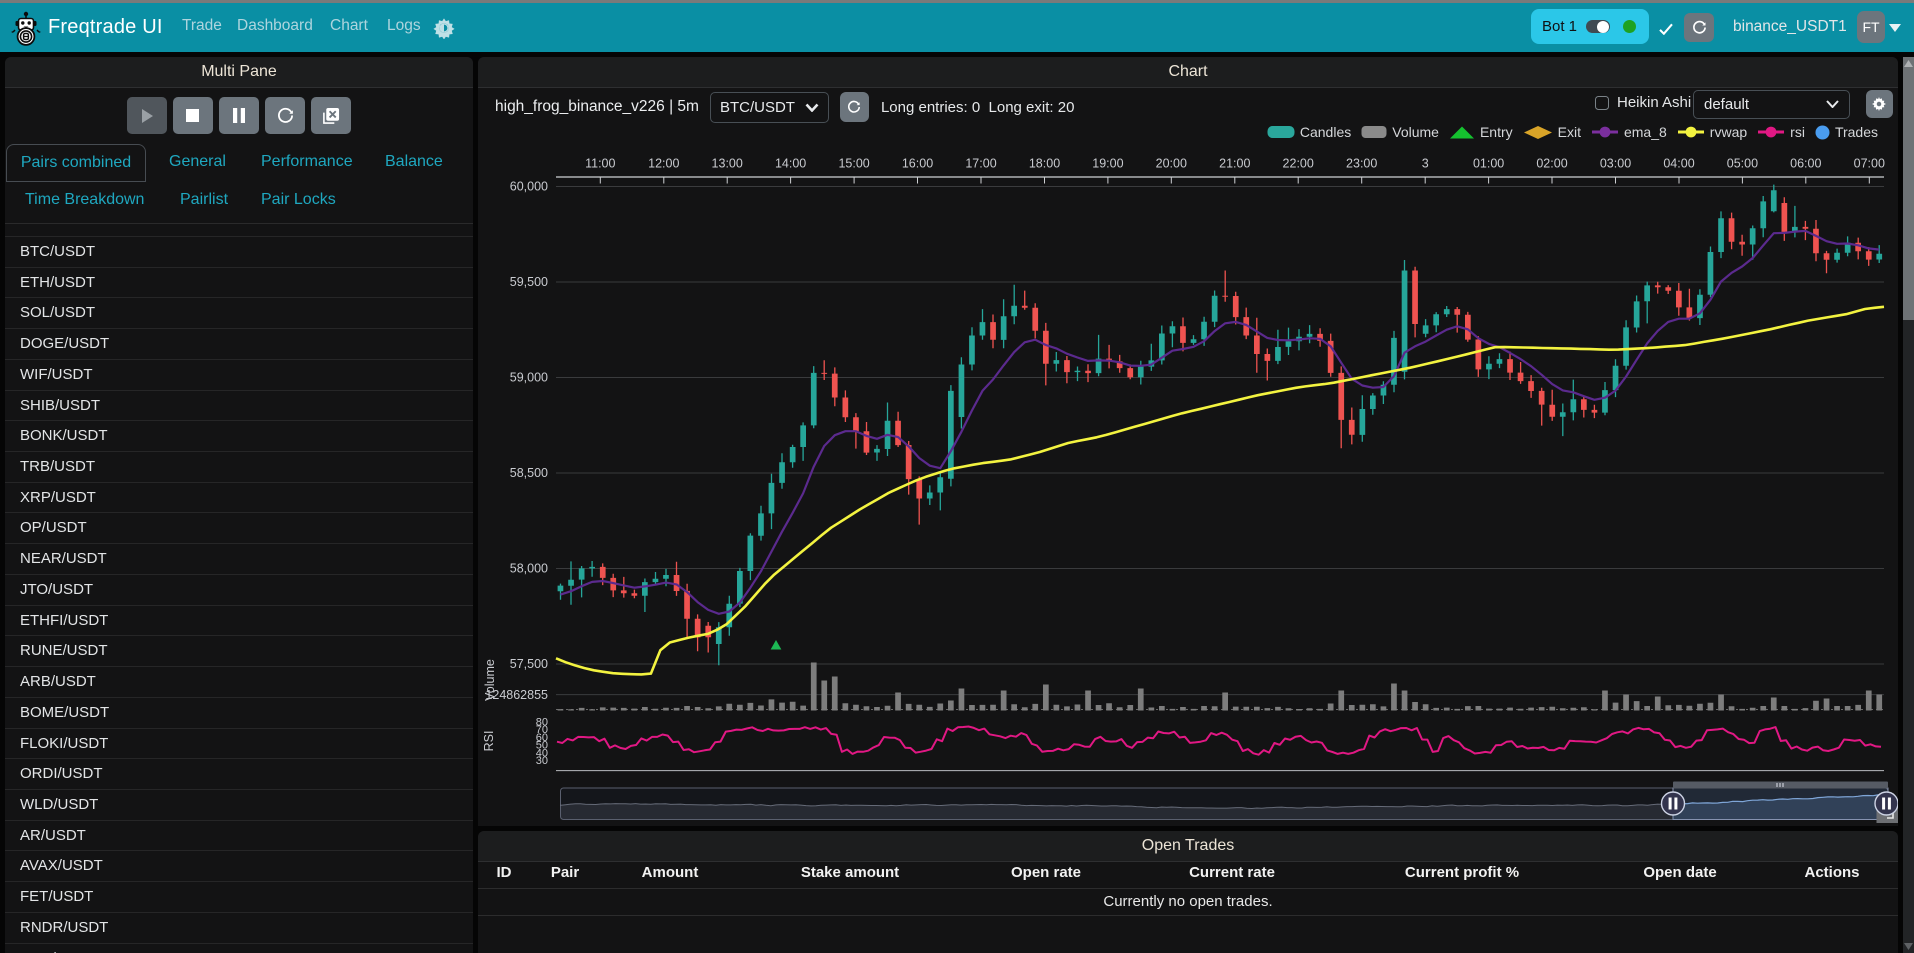 This screenshot has width=1914, height=953. Describe the element at coordinates (542, 730) in the screenshot. I see `svg-text: 70` at that location.